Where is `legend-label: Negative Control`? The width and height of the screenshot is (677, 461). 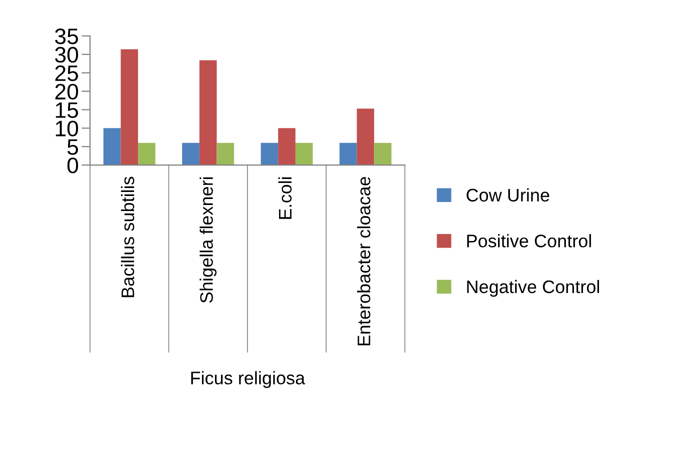
legend-label: Negative Control is located at coordinates (533, 288).